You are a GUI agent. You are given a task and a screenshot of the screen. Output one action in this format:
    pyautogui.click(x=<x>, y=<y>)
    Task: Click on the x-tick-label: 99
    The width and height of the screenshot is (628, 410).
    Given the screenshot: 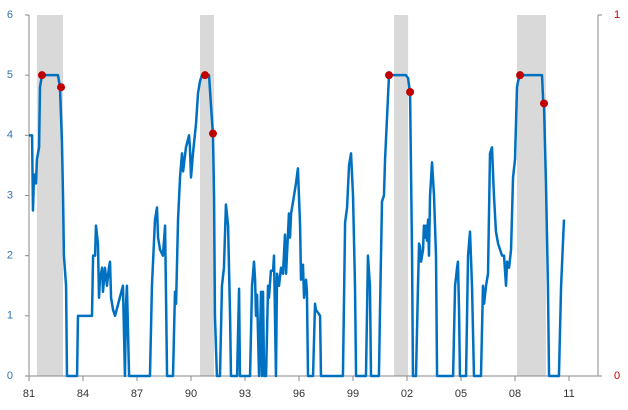 What is the action you would take?
    pyautogui.click(x=353, y=394)
    